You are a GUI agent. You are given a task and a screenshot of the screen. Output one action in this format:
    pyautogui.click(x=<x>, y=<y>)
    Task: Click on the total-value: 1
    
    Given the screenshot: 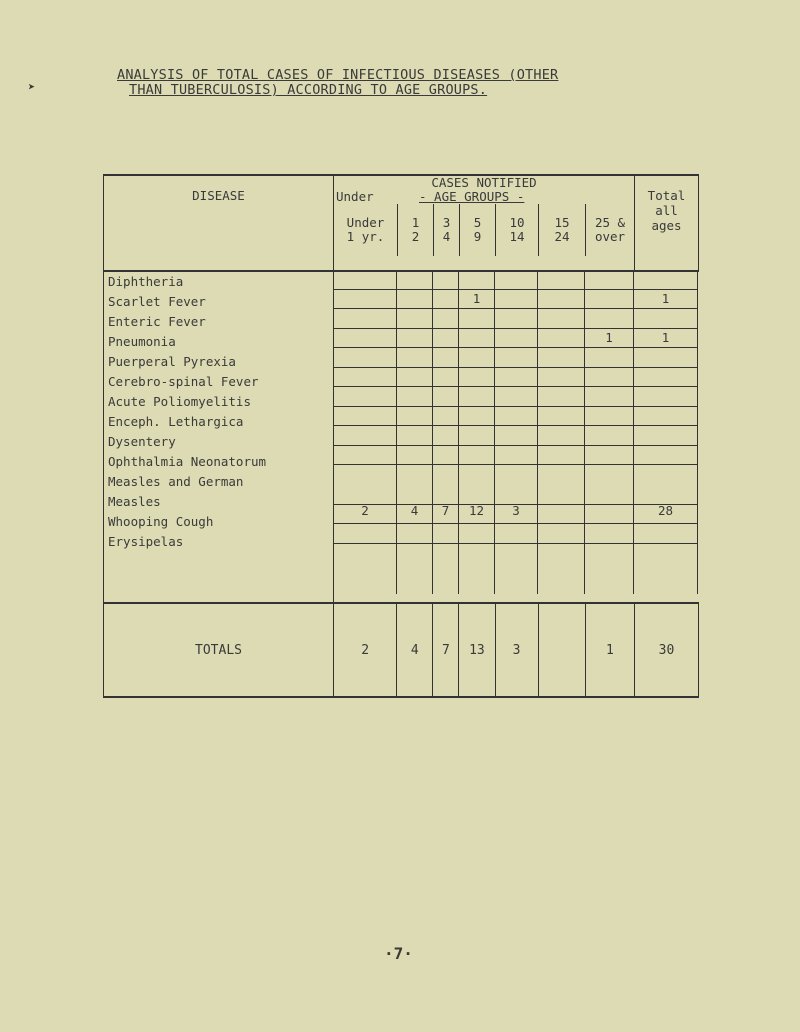 What is the action you would take?
    pyautogui.click(x=610, y=650)
    